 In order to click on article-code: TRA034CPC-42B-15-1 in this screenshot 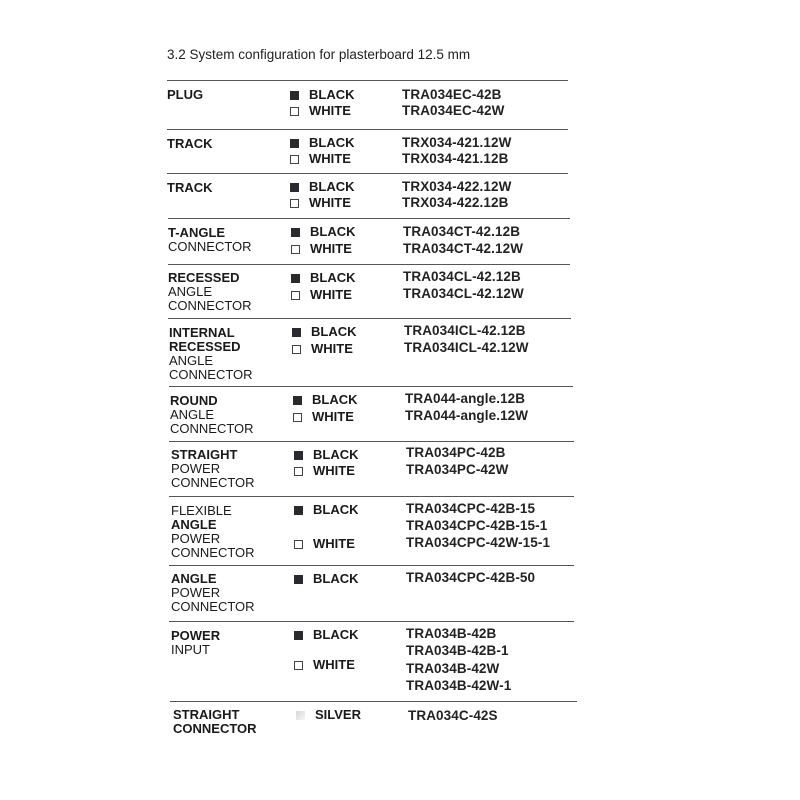, I will do `click(477, 525)`.